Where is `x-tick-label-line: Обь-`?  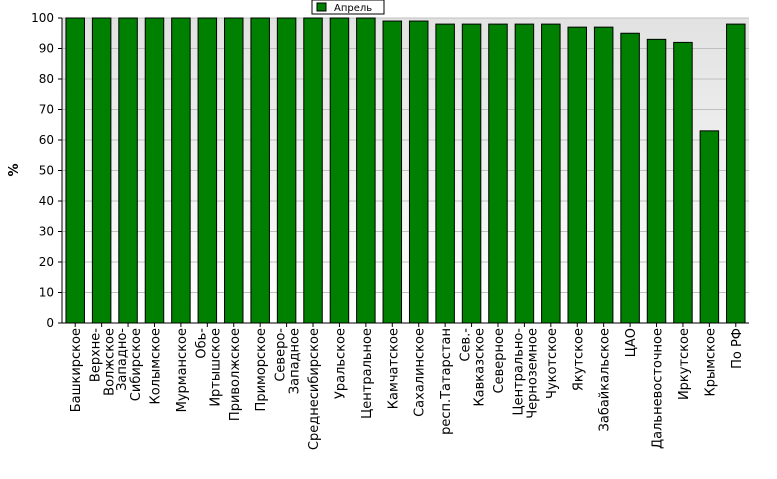 x-tick-label-line: Обь- is located at coordinates (201, 343).